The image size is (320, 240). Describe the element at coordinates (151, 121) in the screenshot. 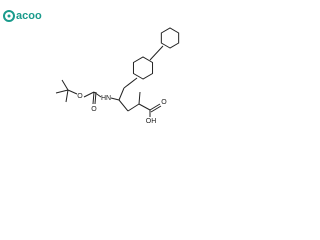

I see `atom-label: OH` at that location.